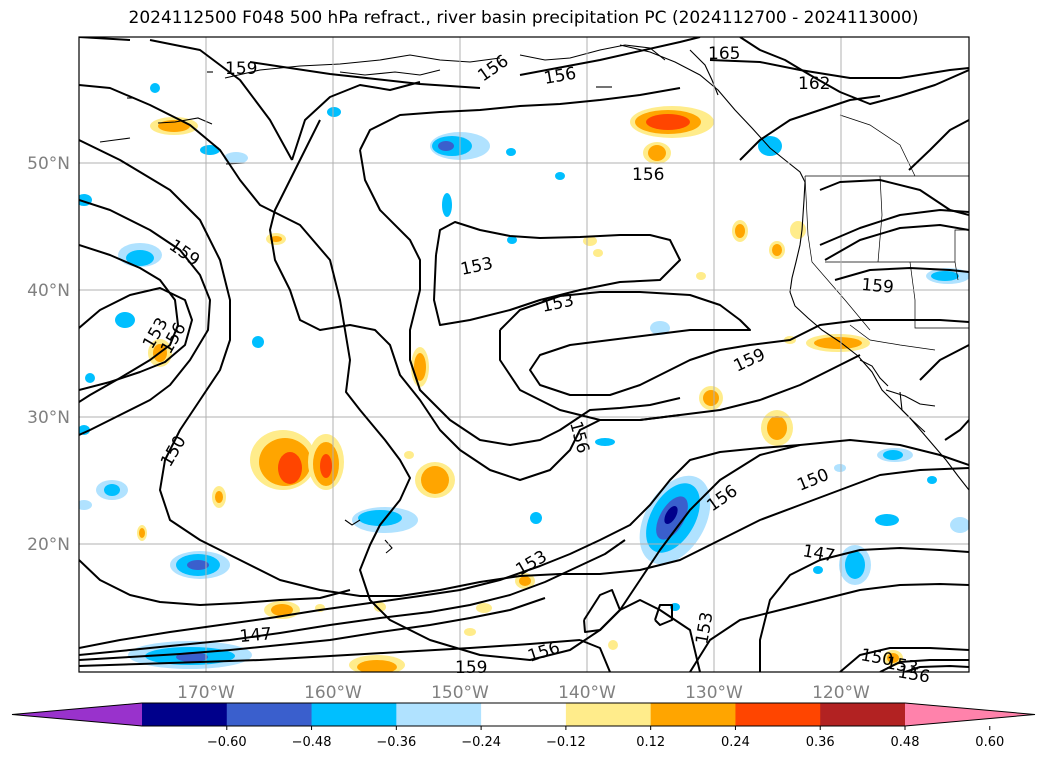  Describe the element at coordinates (206, 693) in the screenshot. I see `lon-label: 170°W` at that location.